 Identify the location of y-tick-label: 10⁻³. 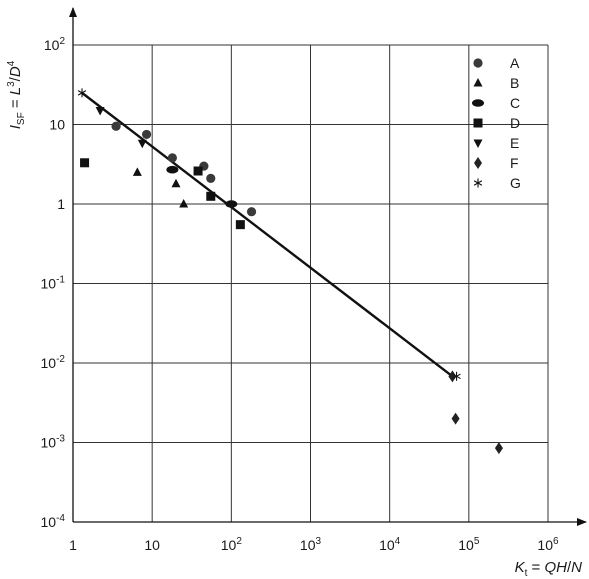
(53, 442).